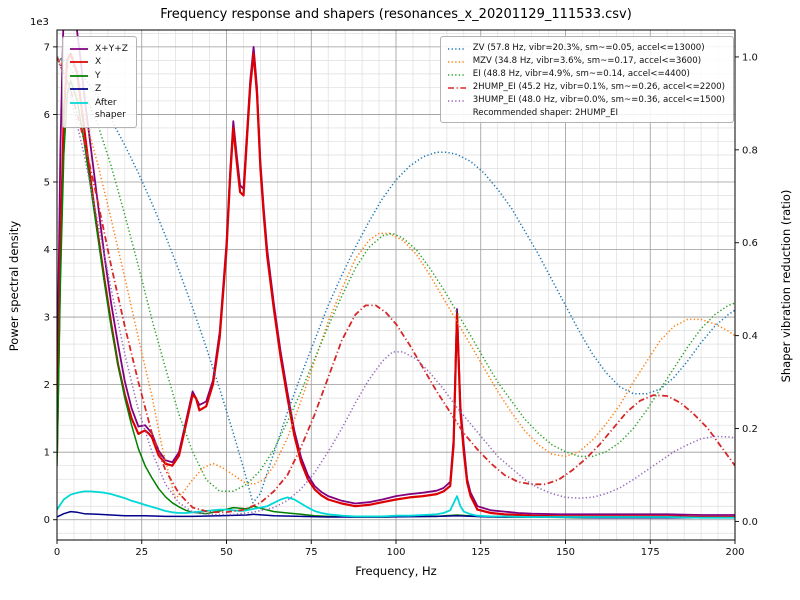 Image resolution: width=800 pixels, height=600 pixels. What do you see at coordinates (750, 336) in the screenshot?
I see `y-right-tick-label: 0.4` at bounding box center [750, 336].